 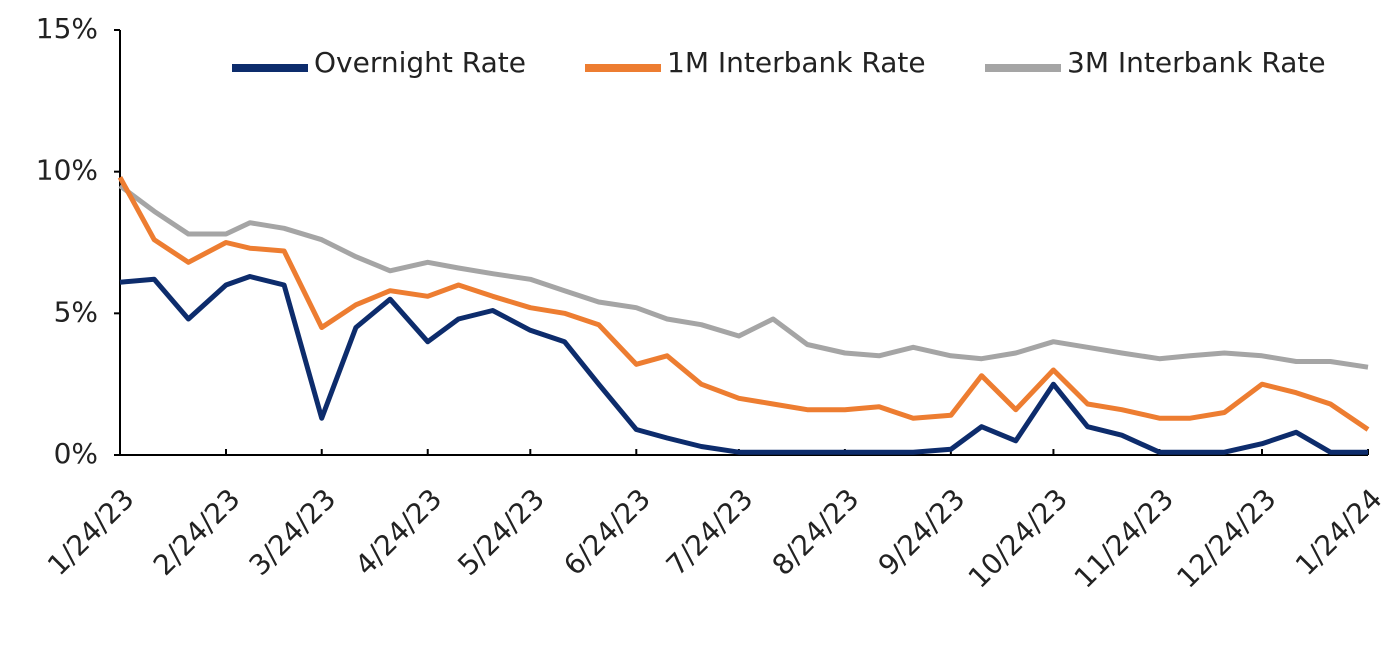 I want to click on x-tick-label: 11/24/23, so click(x=1124, y=538).